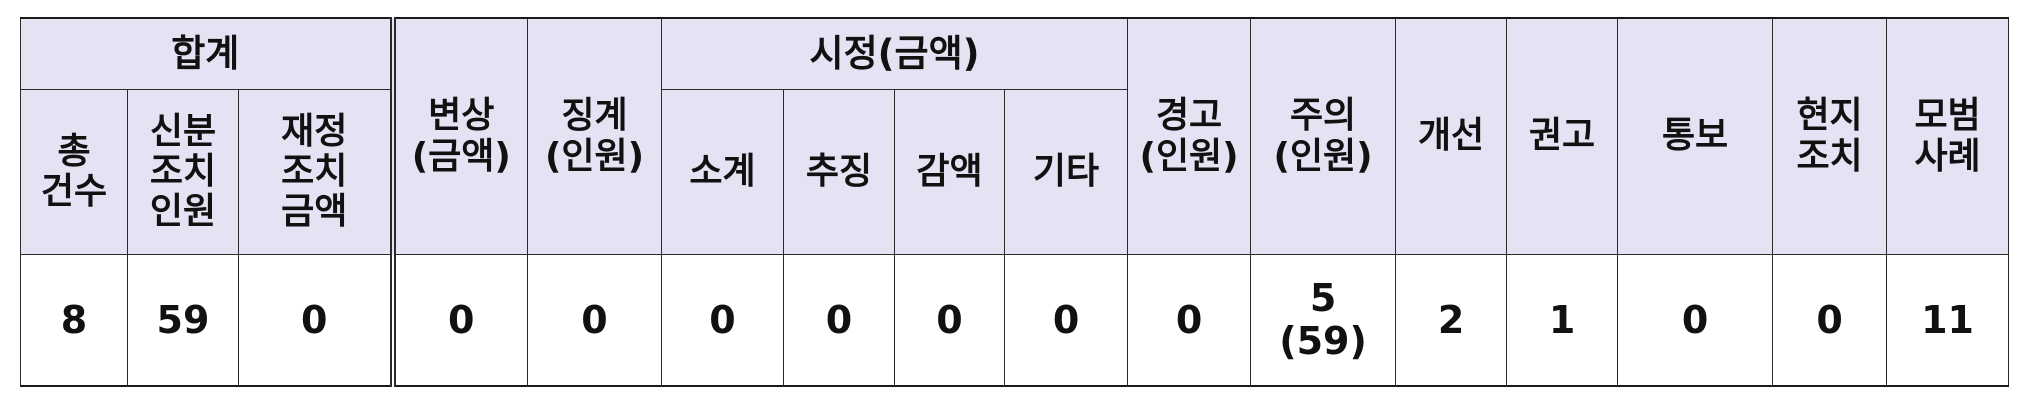  Describe the element at coordinates (1066, 320) in the screenshot. I see `cell-other: 0` at that location.